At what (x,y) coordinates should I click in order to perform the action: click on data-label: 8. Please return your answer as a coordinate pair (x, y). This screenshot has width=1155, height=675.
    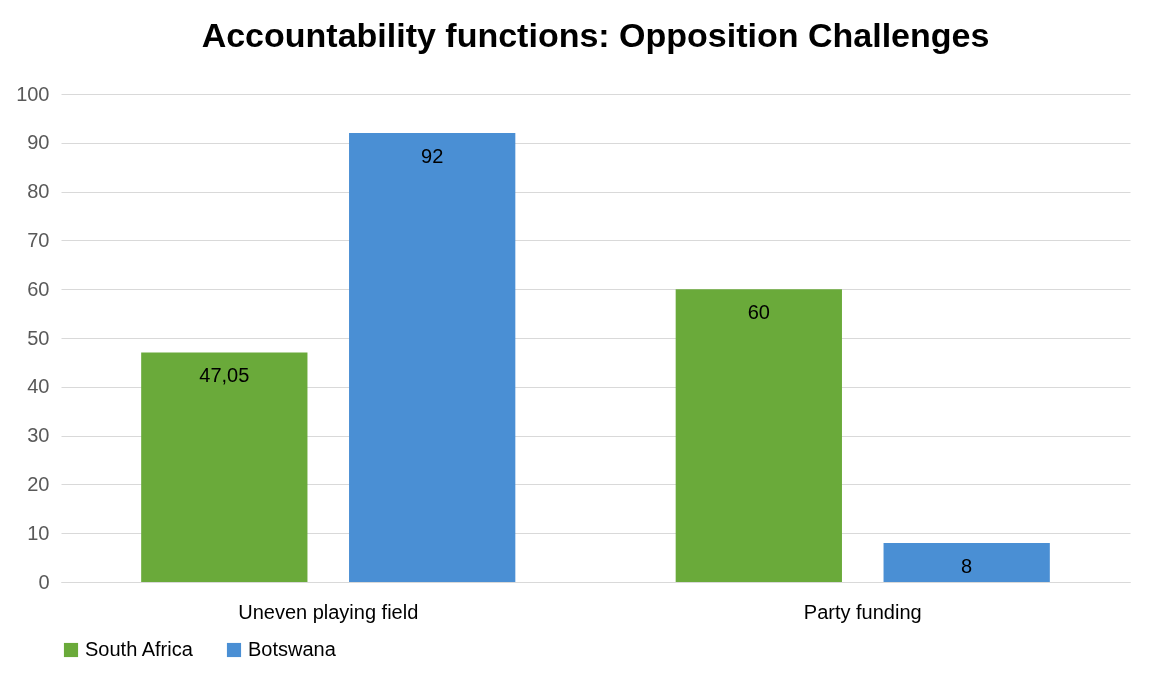
    Looking at the image, I should click on (967, 565).